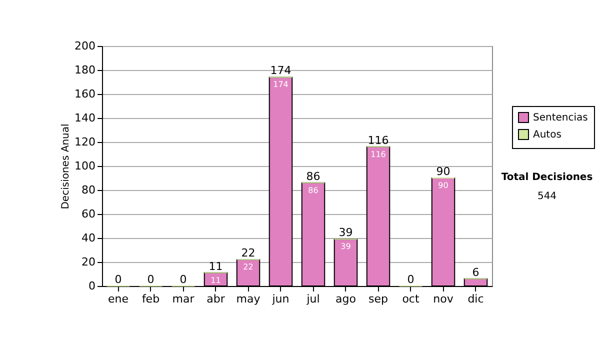 The height and width of the screenshot is (340, 600). Describe the element at coordinates (345, 233) in the screenshot. I see `total-label: 39` at that location.